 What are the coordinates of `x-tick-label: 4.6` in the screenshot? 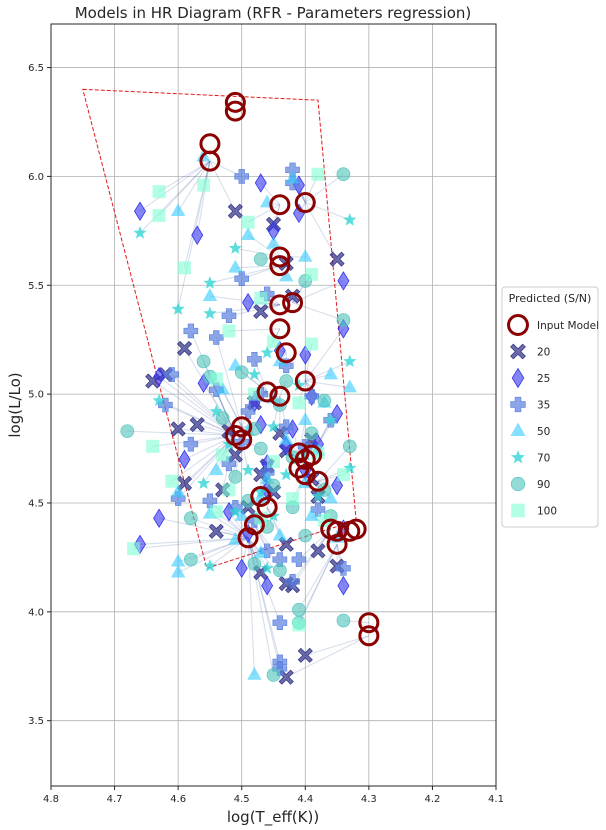 It's located at (178, 799).